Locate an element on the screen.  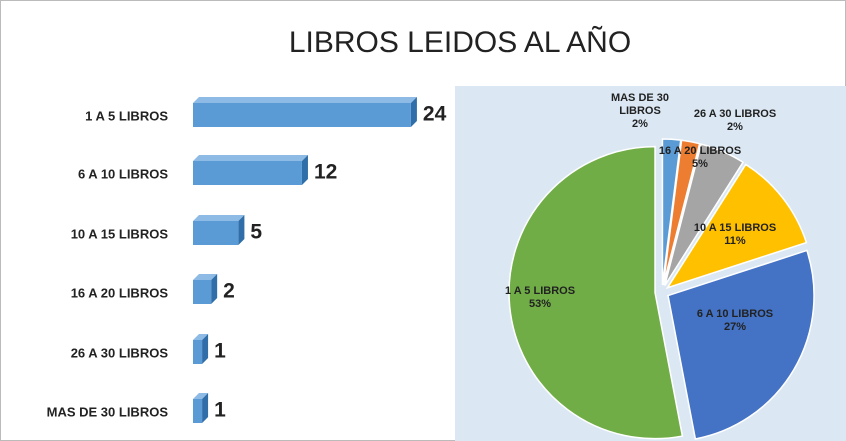
pie-label: 10 A 15 LIBROS 11% is located at coordinates (735, 235).